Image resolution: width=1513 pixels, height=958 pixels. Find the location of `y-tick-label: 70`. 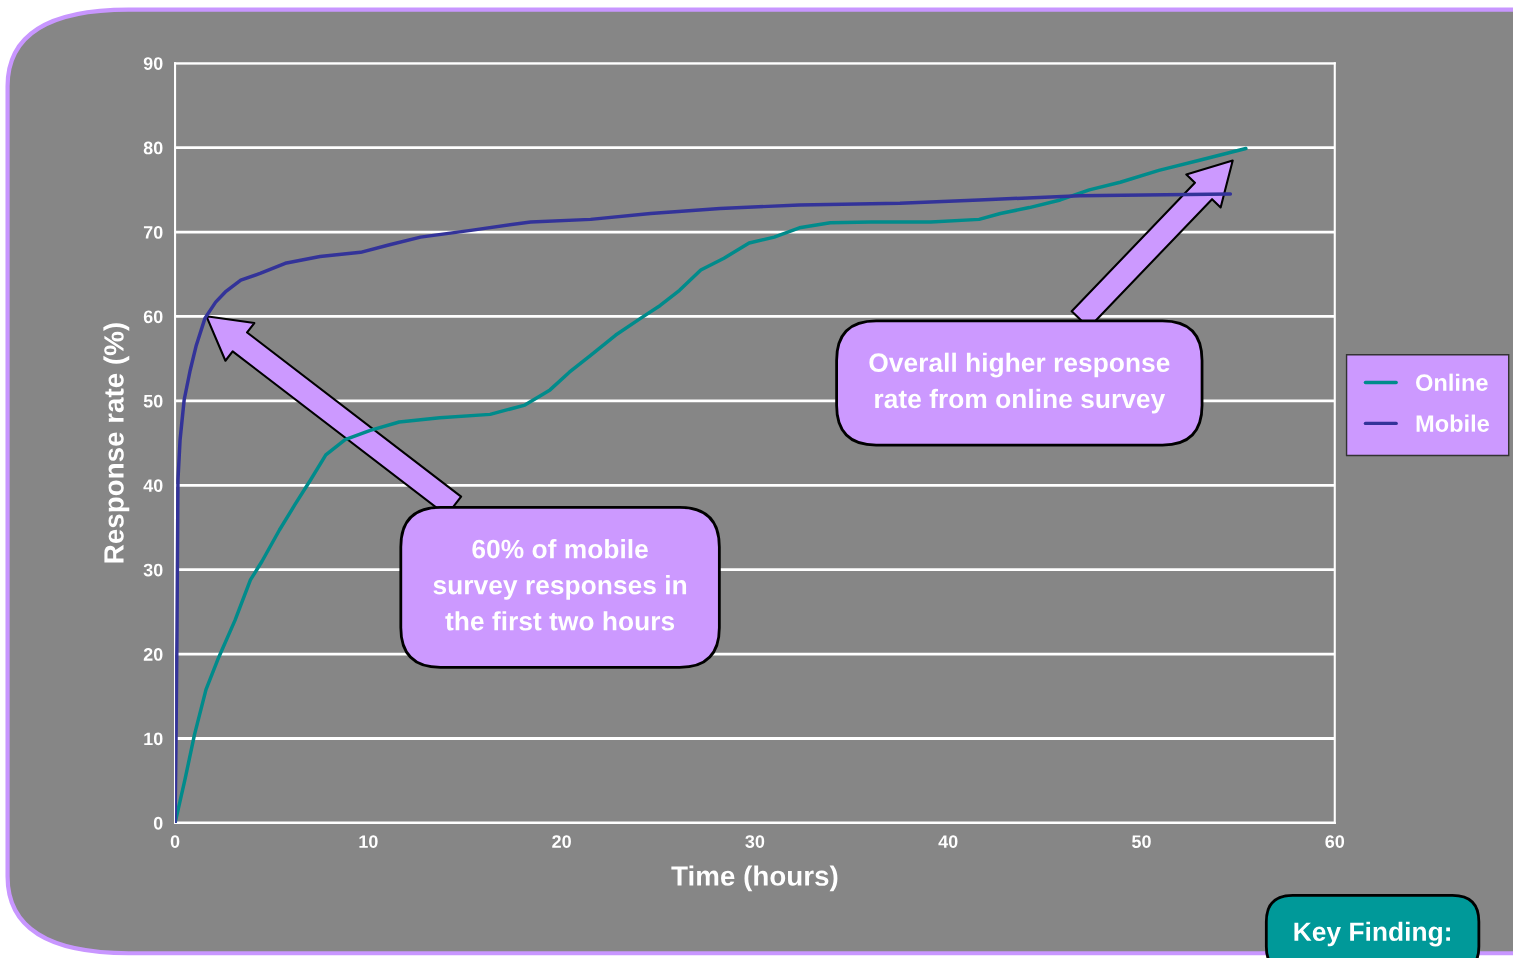

y-tick-label: 70 is located at coordinates (153, 232).